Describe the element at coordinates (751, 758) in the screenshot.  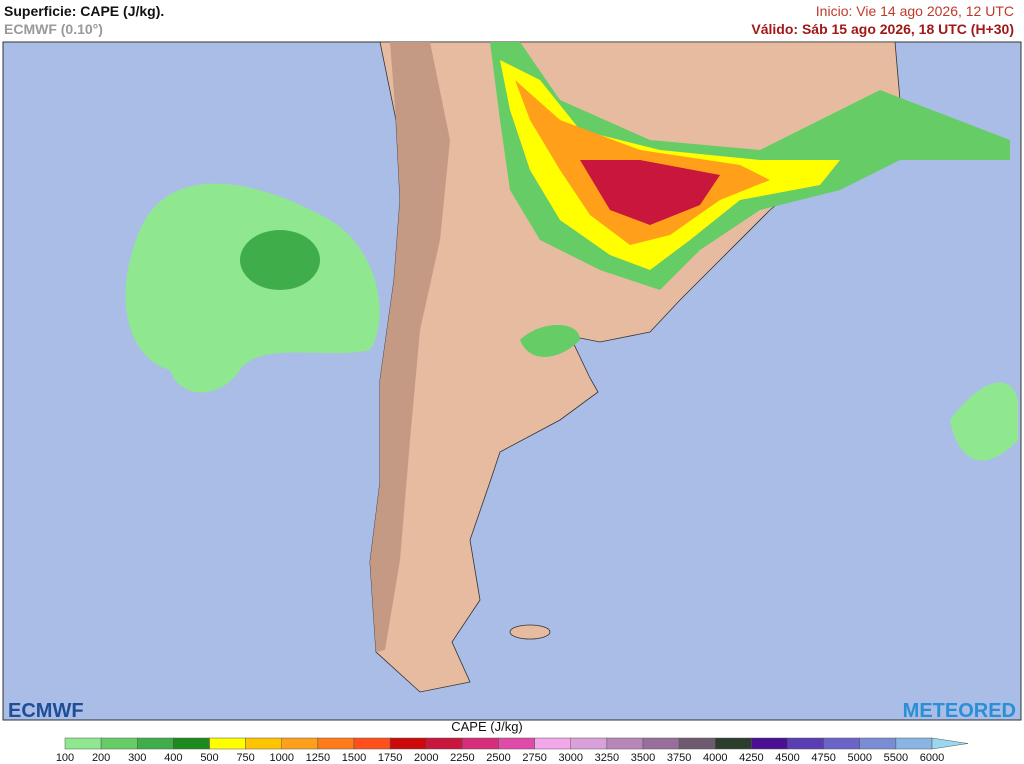
I see `colorbar-tick-label: 4250` at that location.